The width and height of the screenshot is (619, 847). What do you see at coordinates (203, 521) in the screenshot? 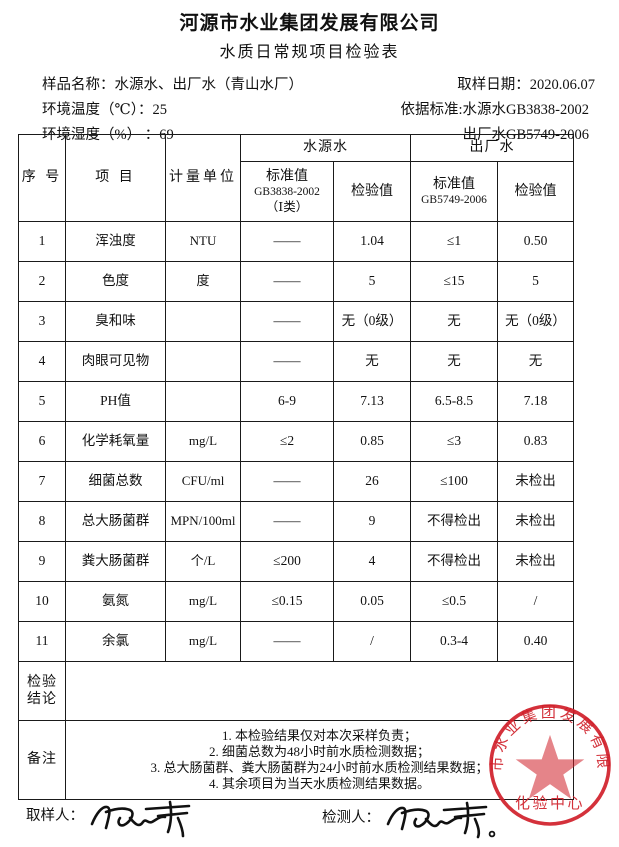
I see `cell-unit: MPN/100ml` at bounding box center [203, 521].